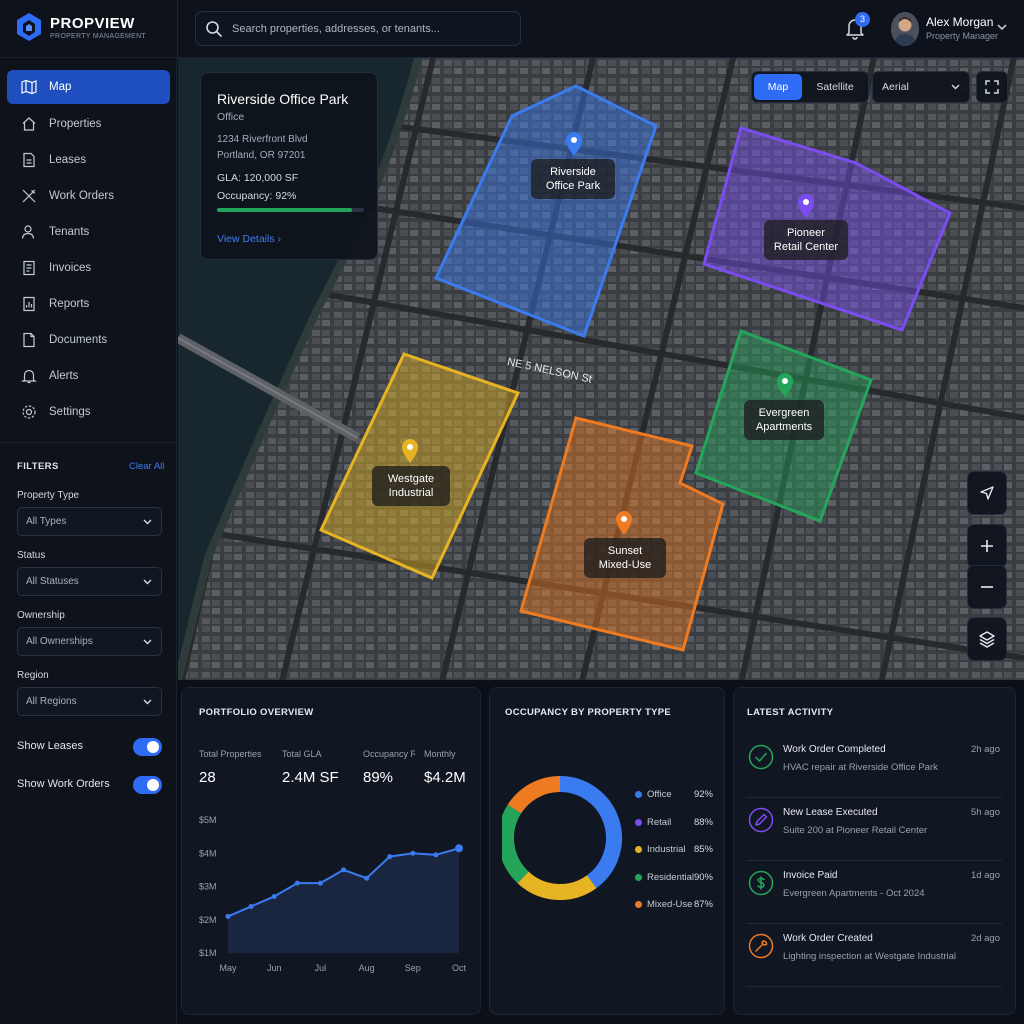  I want to click on evergreen-label: Evergreen Apartments, so click(784, 420).